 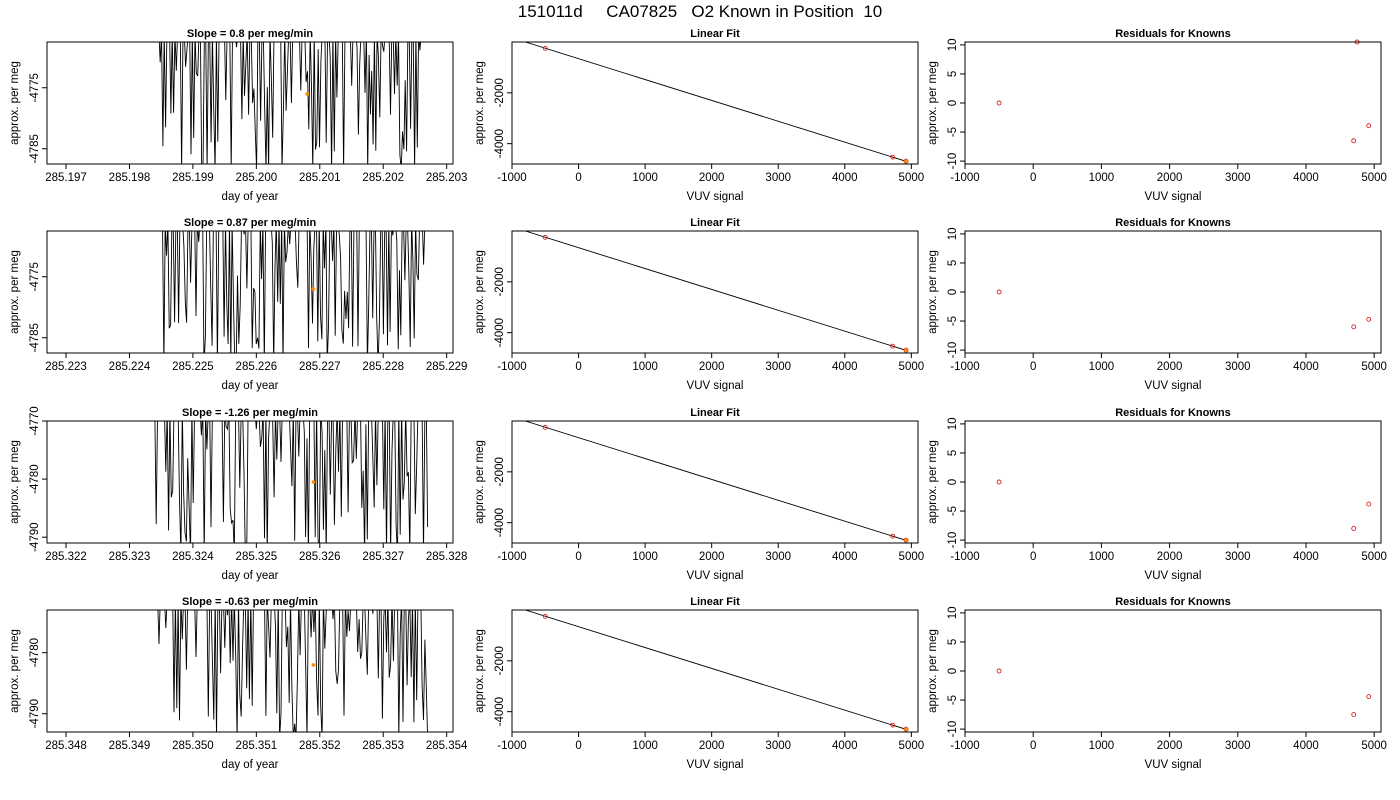 What do you see at coordinates (578, 178) in the screenshot?
I see `panel-2-xtick-label: 0` at bounding box center [578, 178].